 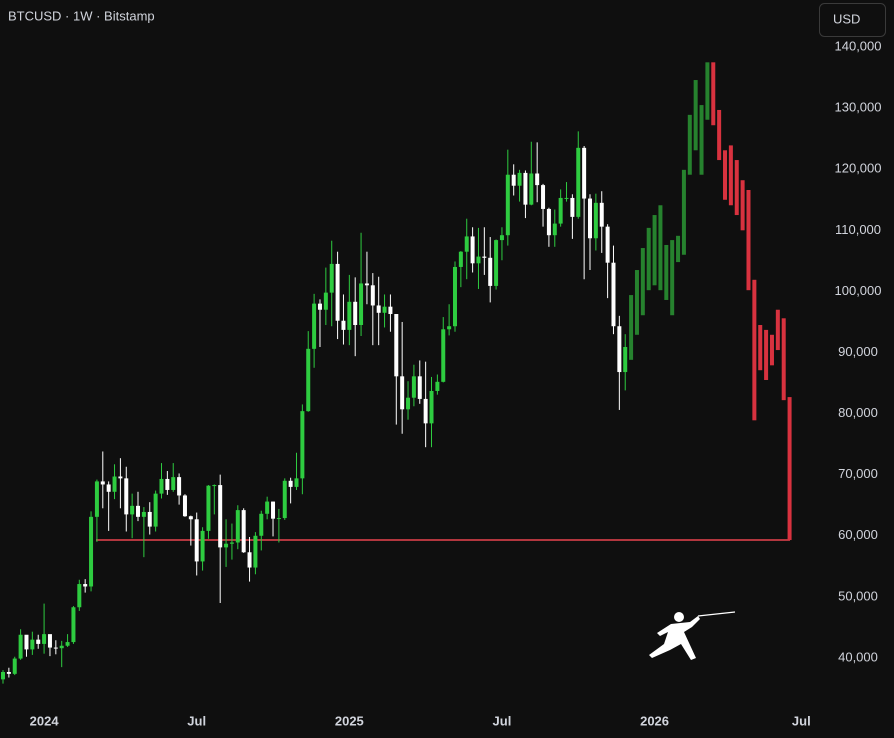 What do you see at coordinates (858, 412) in the screenshot?
I see `y-tick-label: 80,000` at bounding box center [858, 412].